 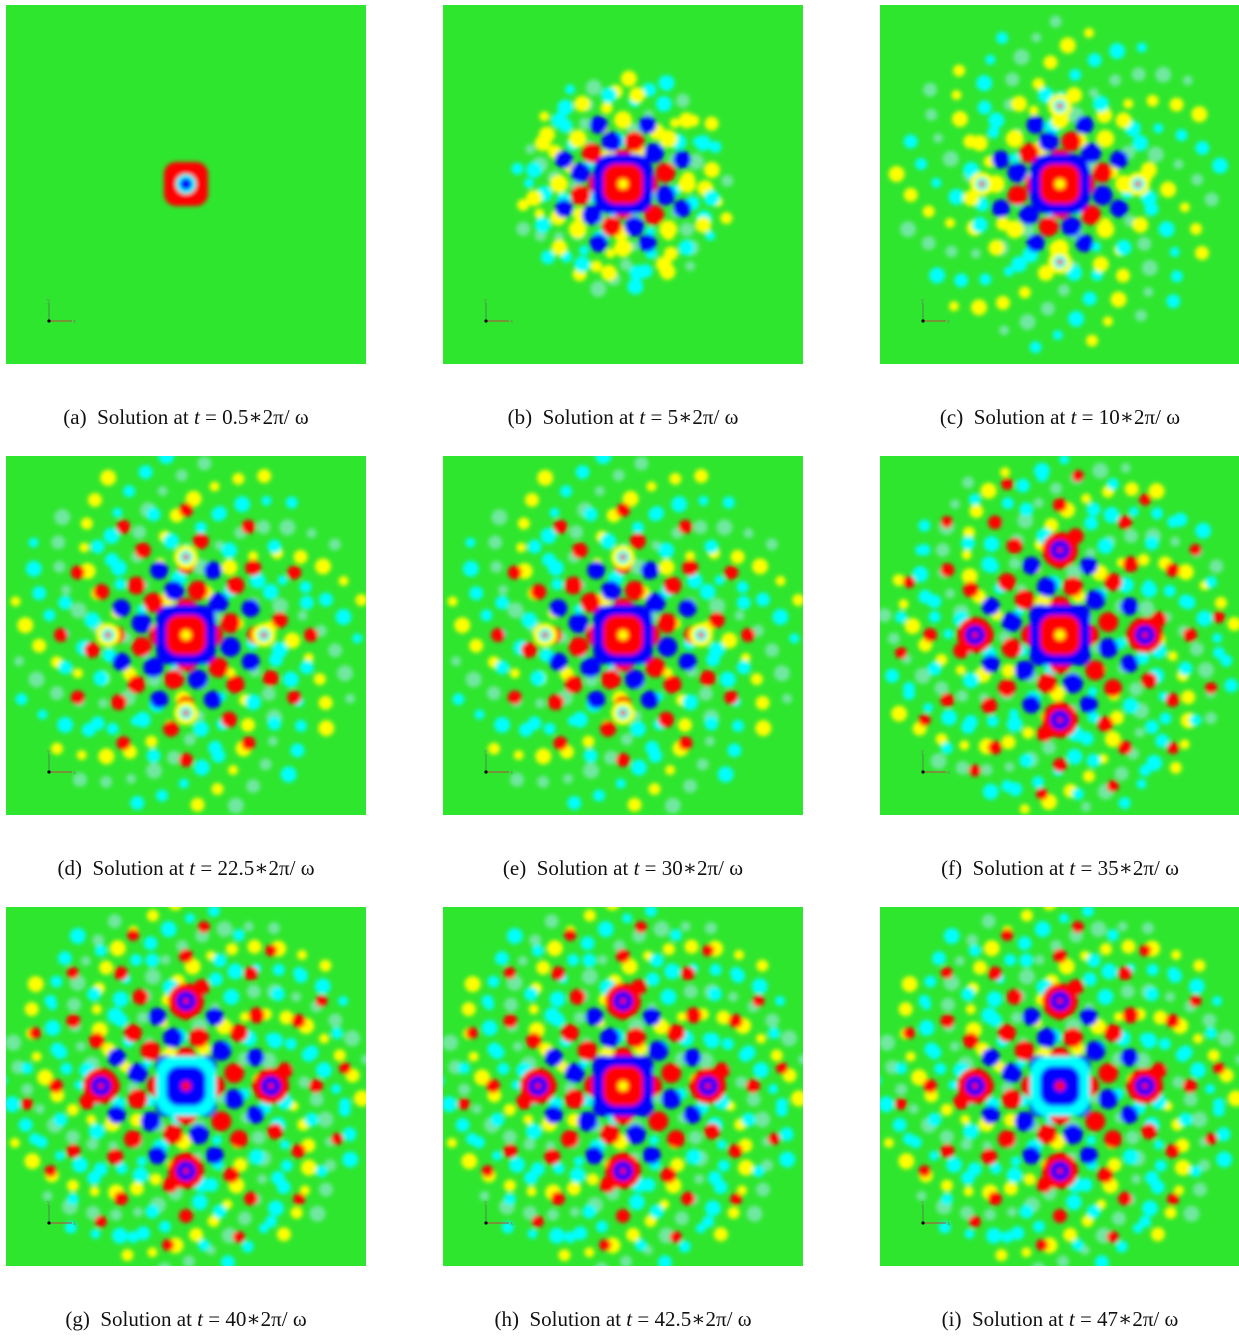 What do you see at coordinates (623, 557) in the screenshot?
I see `secondary-dot` at bounding box center [623, 557].